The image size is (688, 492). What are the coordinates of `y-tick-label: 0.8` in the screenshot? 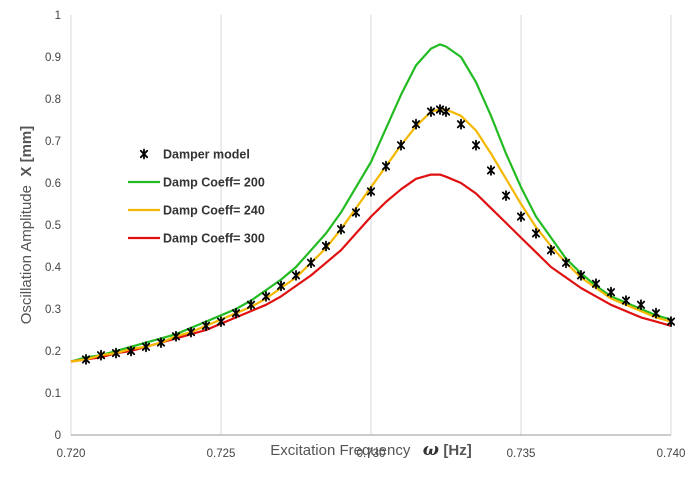 It's located at (53, 100).